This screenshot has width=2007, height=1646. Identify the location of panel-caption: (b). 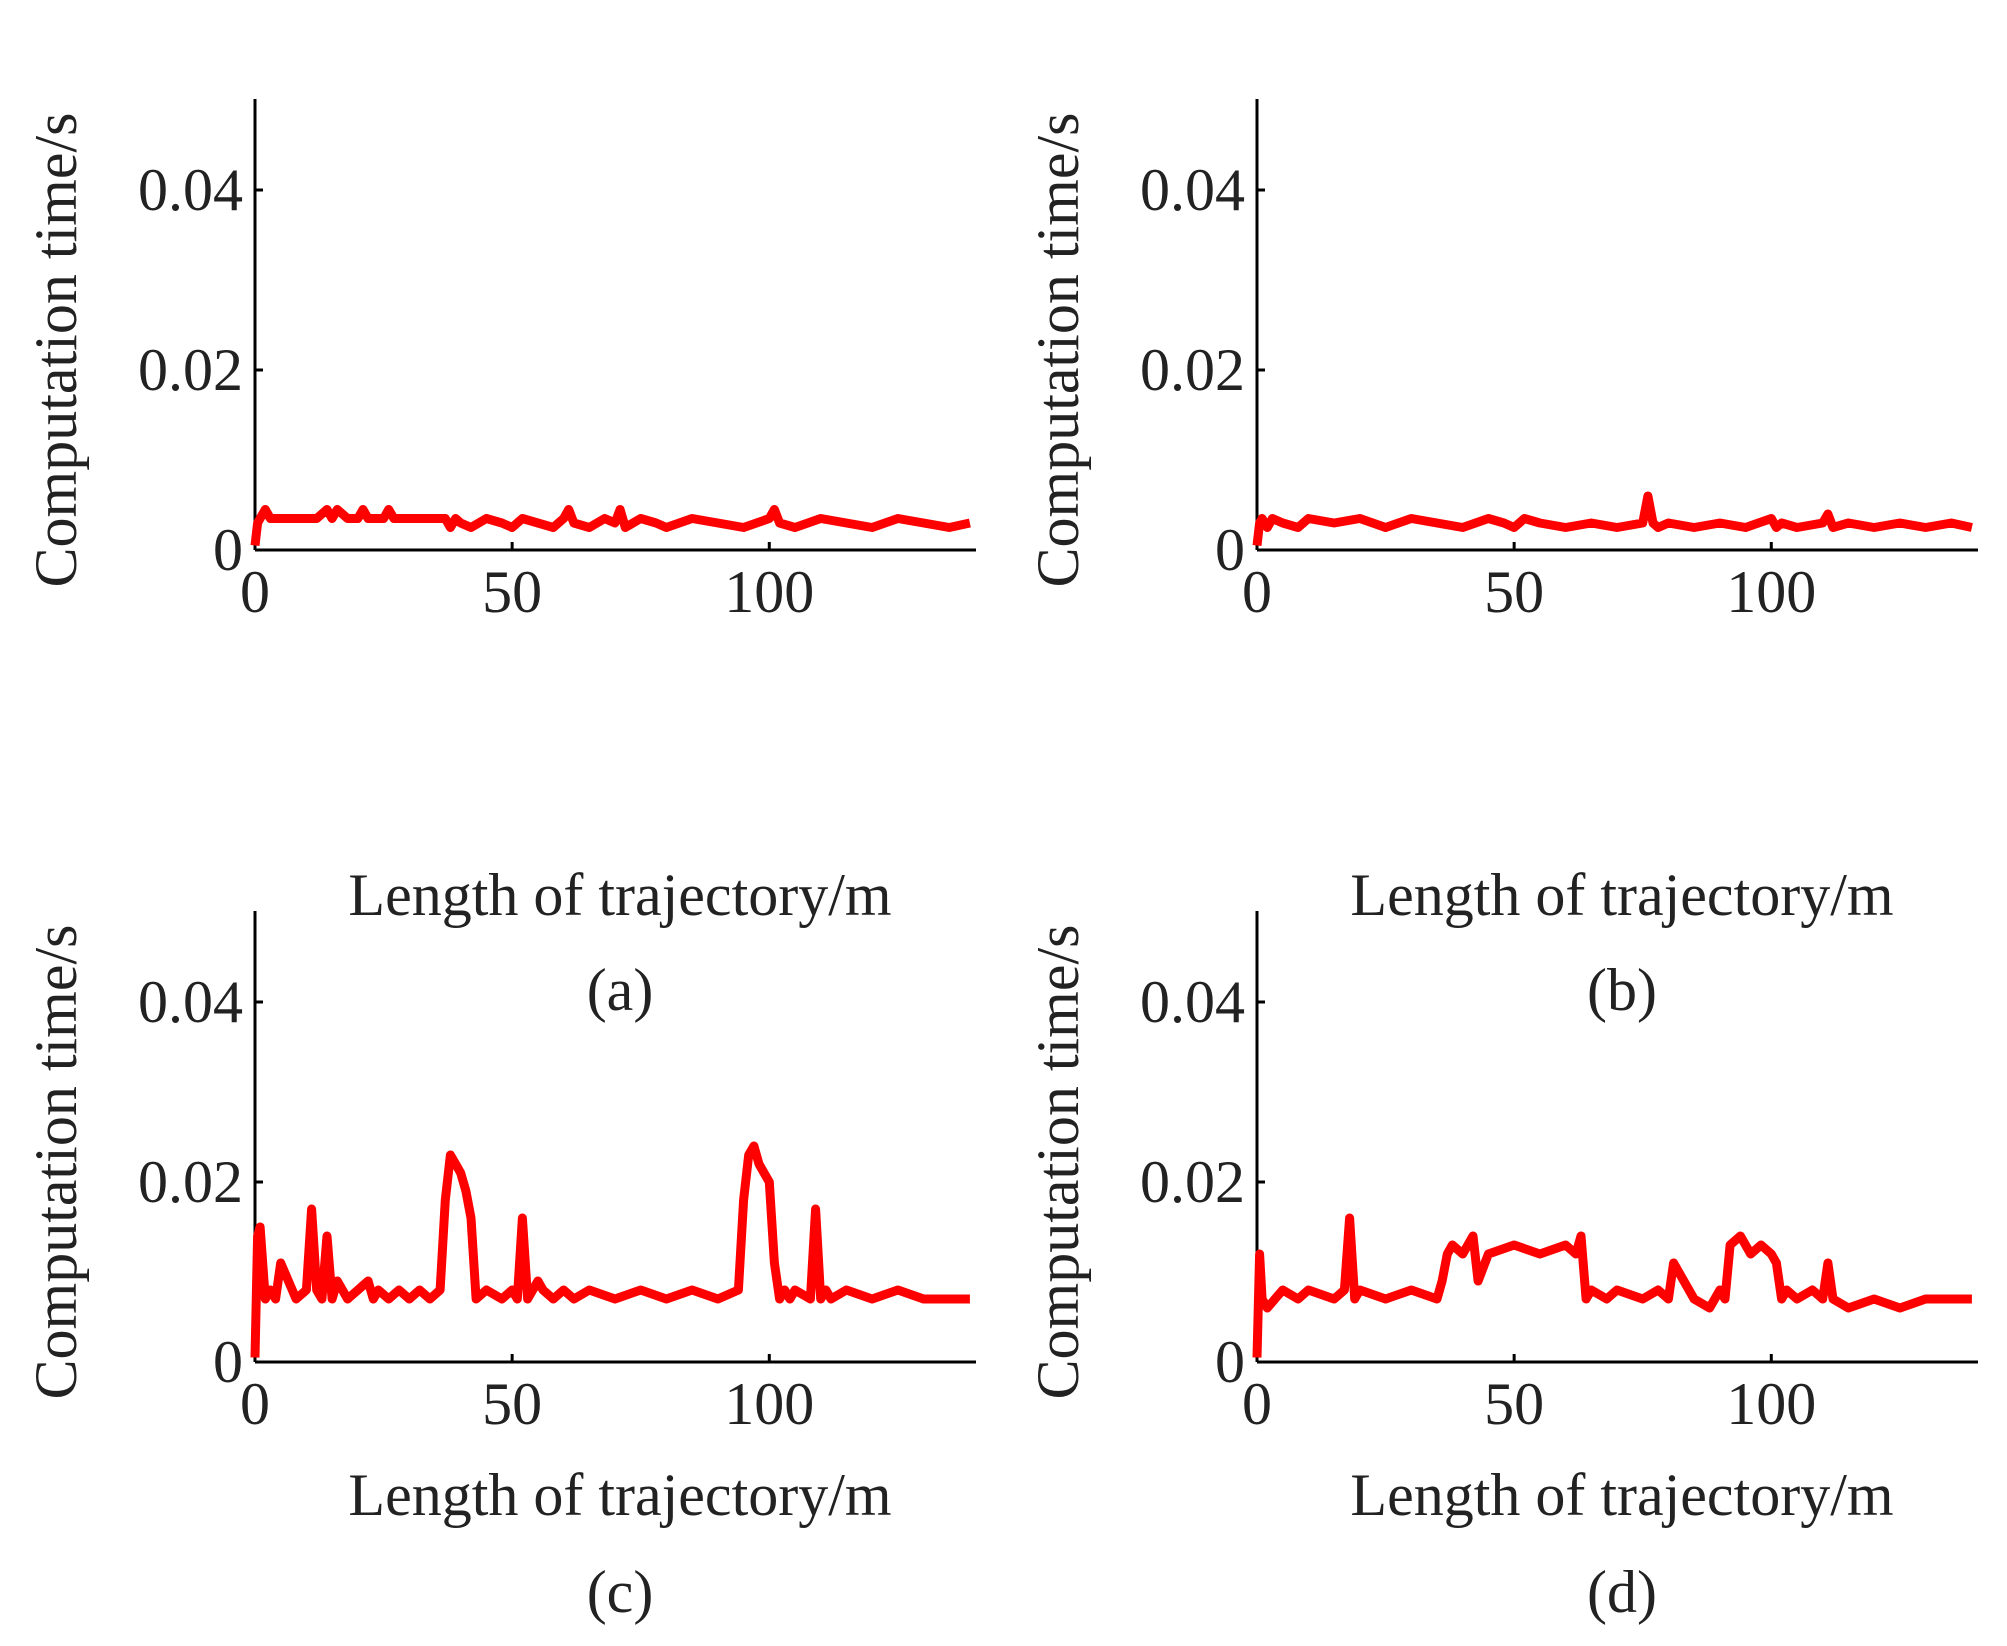
(1622, 990).